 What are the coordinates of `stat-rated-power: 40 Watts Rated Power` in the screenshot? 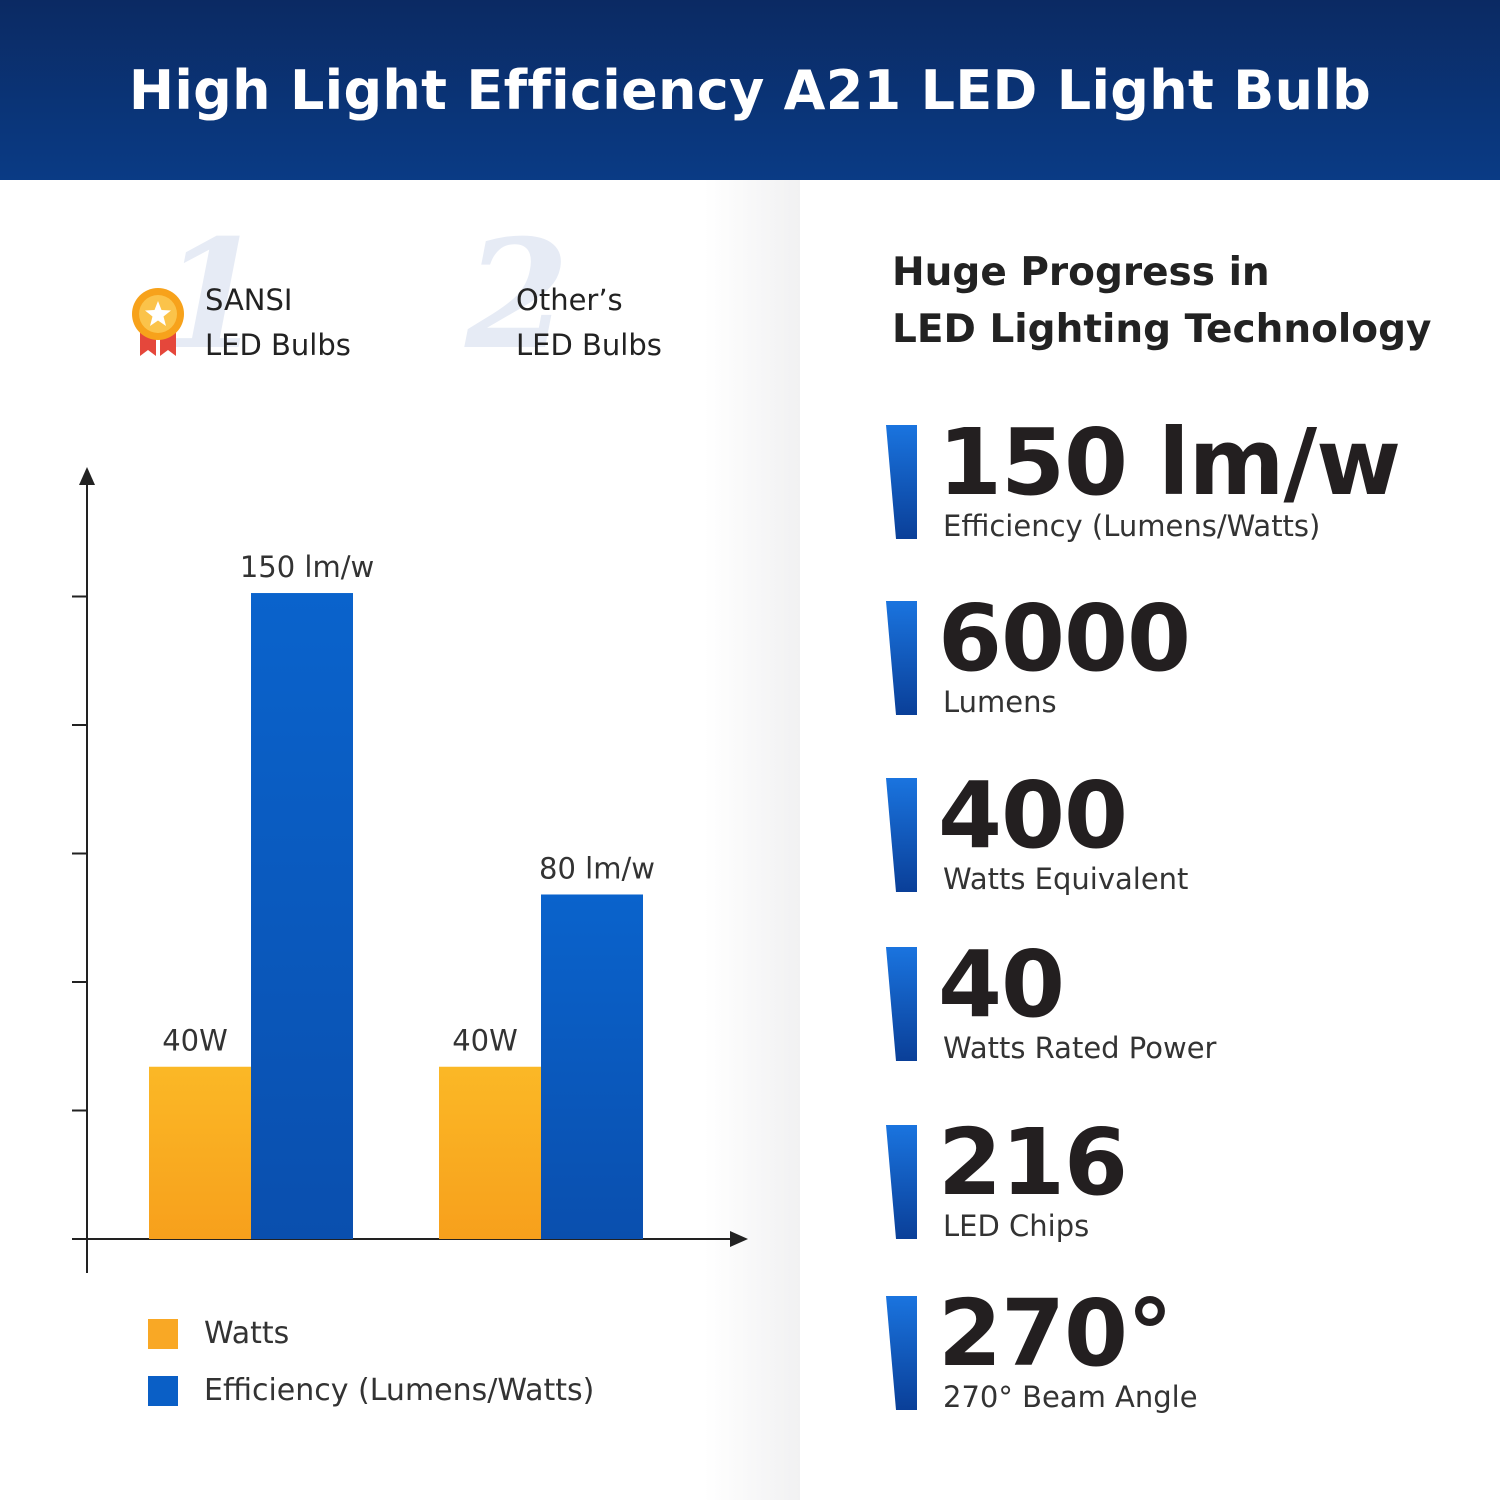 It's located at (1186, 1003).